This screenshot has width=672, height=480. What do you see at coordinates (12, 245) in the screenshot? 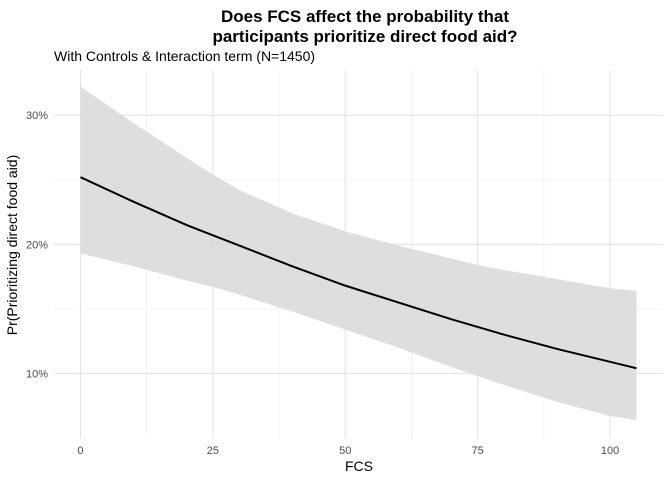
I see `y-axis-title: Pr(Prioritizing direct food aid)` at bounding box center [12, 245].